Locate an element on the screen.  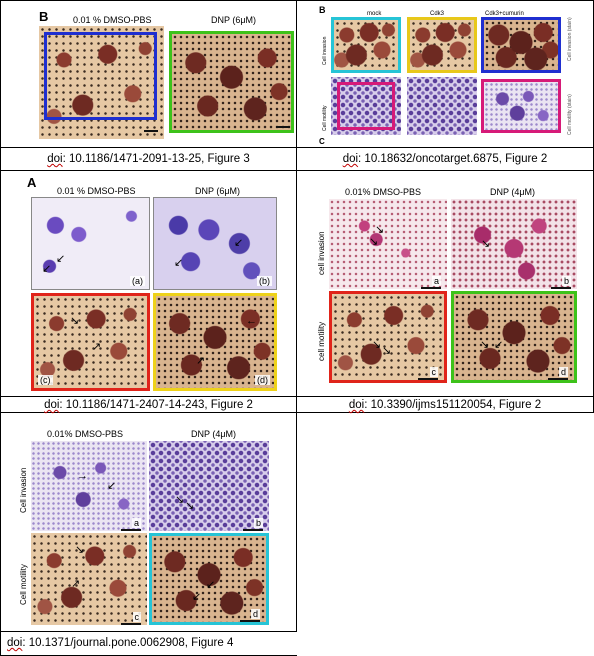
sublabel-b: (b) is located at coordinates (264, 281).